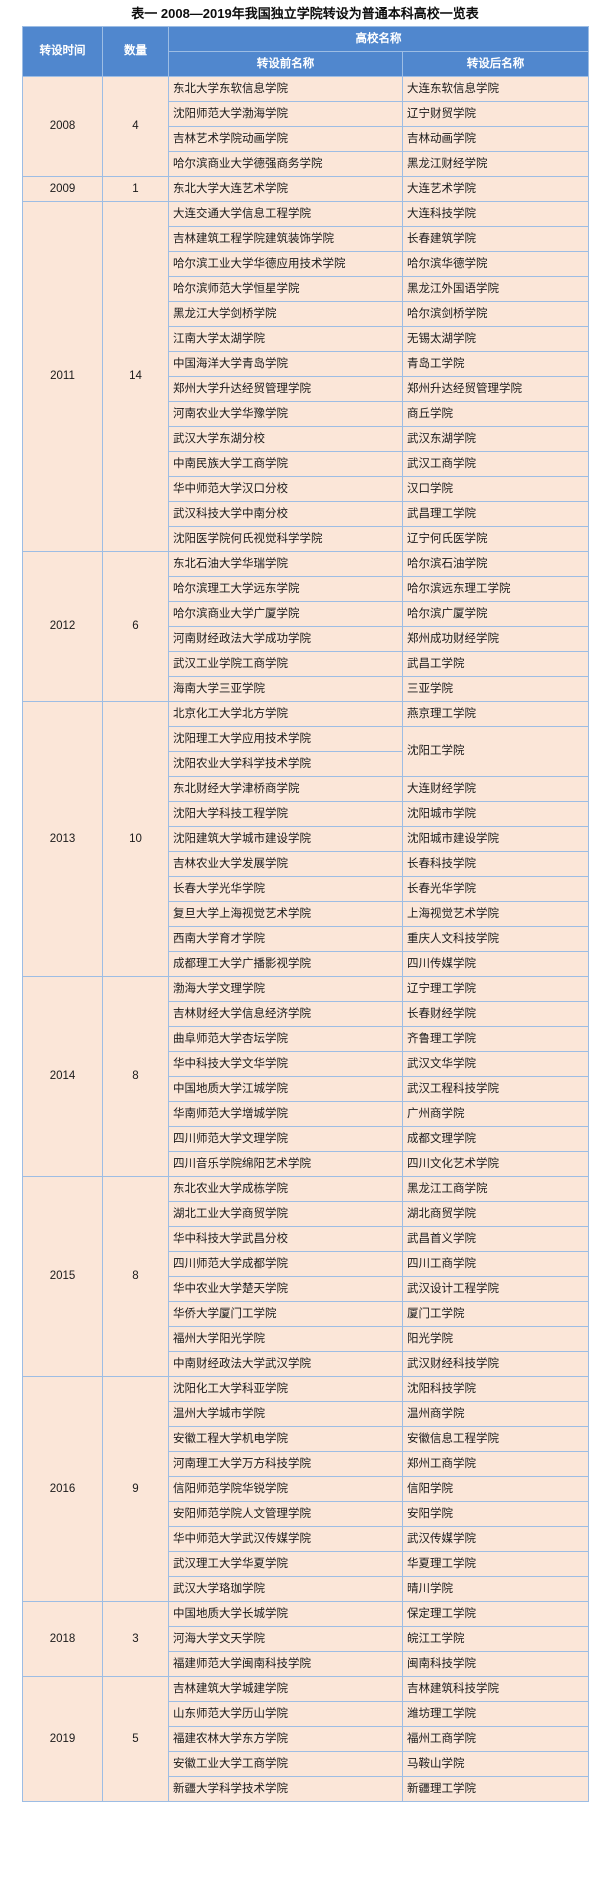 The image size is (610, 1881). What do you see at coordinates (495, 1089) in the screenshot?
I see `cell-name-after: 武汉工程科技学院` at bounding box center [495, 1089].